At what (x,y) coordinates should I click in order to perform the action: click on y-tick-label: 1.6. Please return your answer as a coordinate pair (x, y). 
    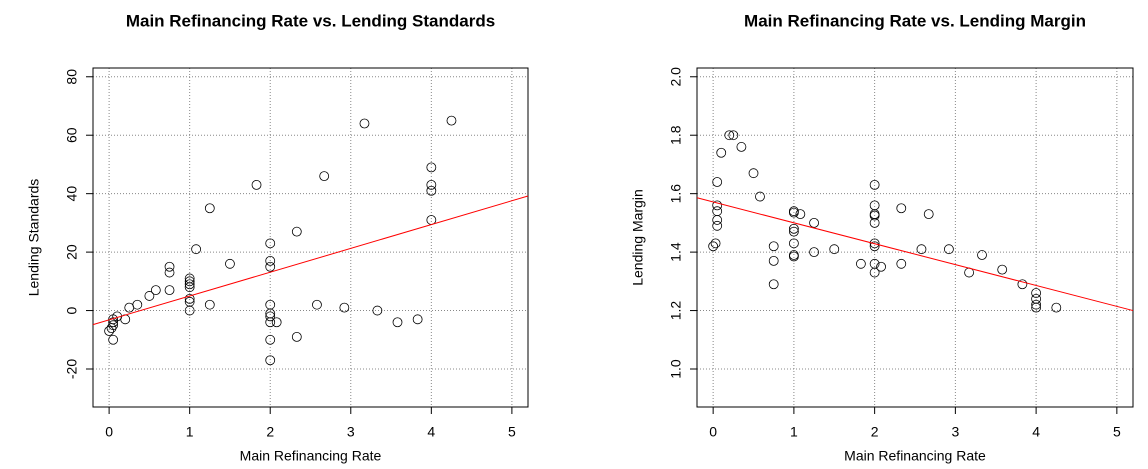
    Looking at the image, I should click on (676, 194).